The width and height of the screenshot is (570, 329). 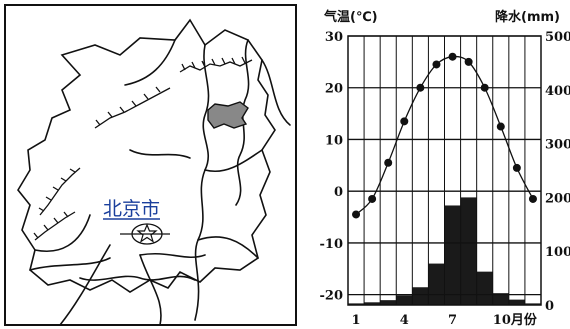 What do you see at coordinates (332, 244) in the screenshot?
I see `temp-tick-label: -10` at bounding box center [332, 244].